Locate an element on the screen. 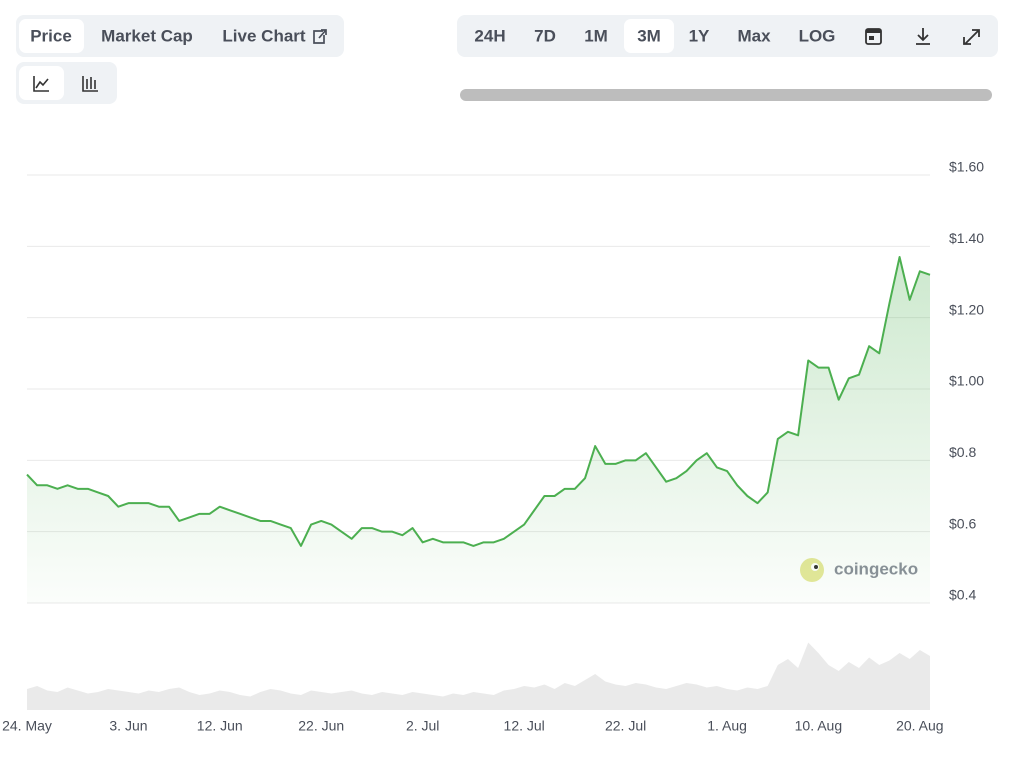 Image resolution: width=1024 pixels, height=761 pixels. range-button: 3M is located at coordinates (649, 35).